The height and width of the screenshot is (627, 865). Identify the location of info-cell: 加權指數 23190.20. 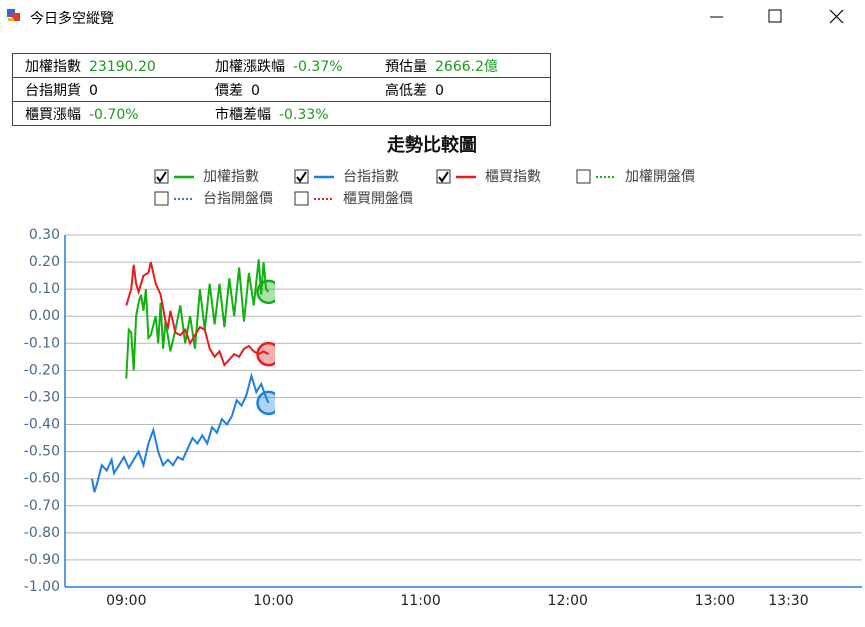
(107, 65).